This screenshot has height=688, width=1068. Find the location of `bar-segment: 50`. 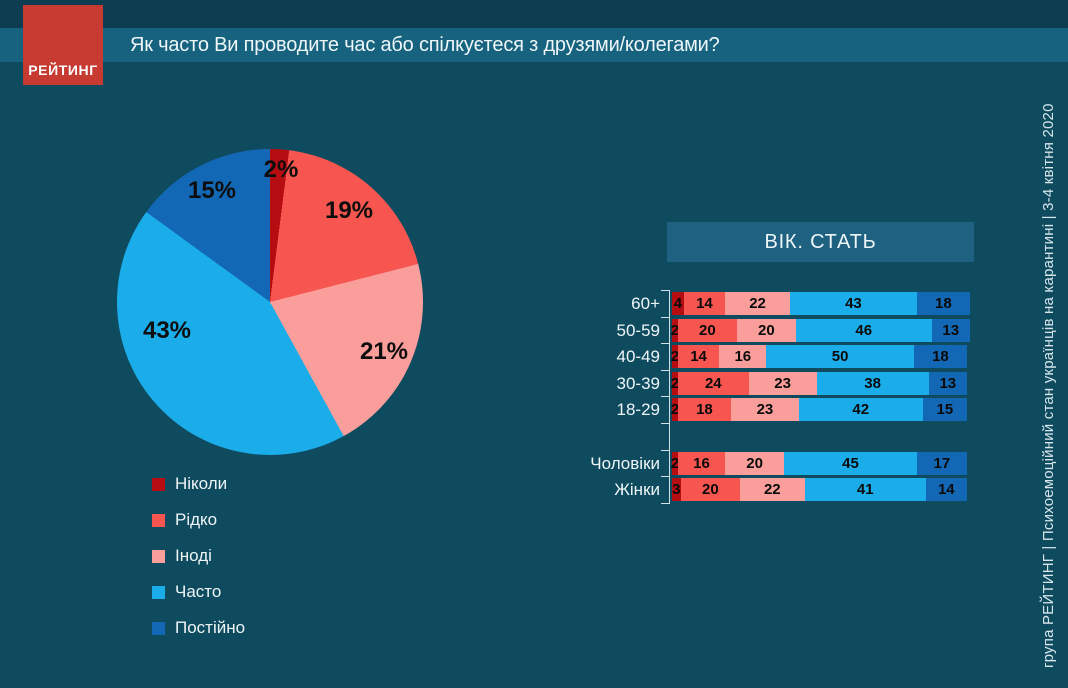

bar-segment: 50 is located at coordinates (840, 356).